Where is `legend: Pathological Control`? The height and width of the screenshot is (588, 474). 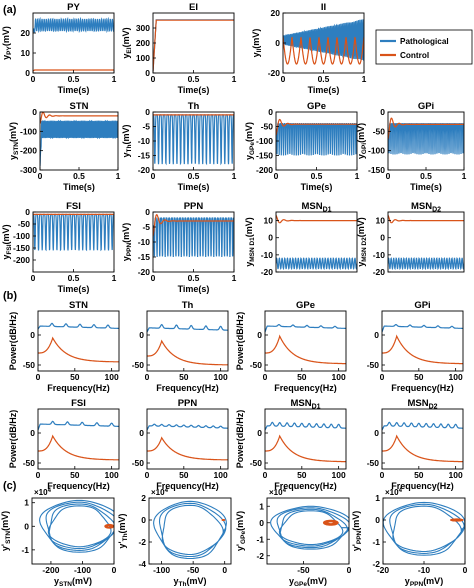 legend: Pathological Control is located at coordinates (424, 47).